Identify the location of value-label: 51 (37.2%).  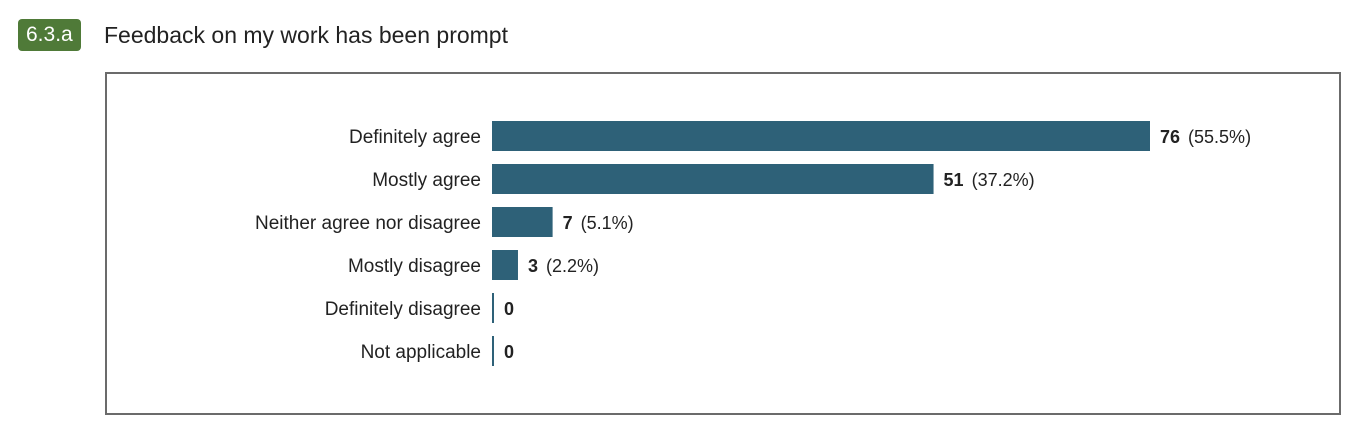
(989, 180).